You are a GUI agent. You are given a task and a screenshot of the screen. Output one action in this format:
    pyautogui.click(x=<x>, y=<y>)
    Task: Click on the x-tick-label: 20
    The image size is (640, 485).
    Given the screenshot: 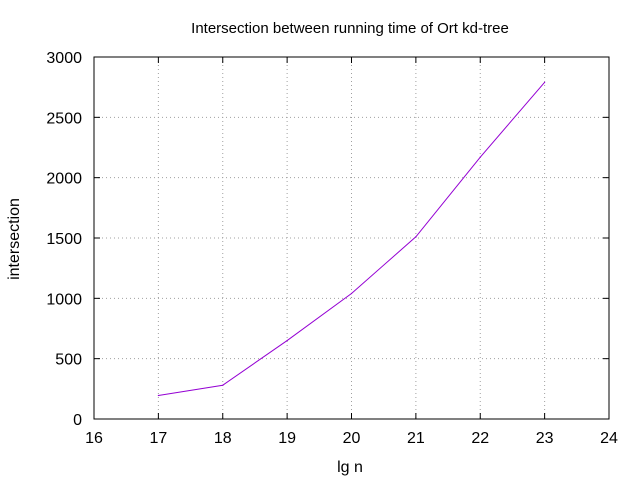 What is the action you would take?
    pyautogui.click(x=352, y=438)
    